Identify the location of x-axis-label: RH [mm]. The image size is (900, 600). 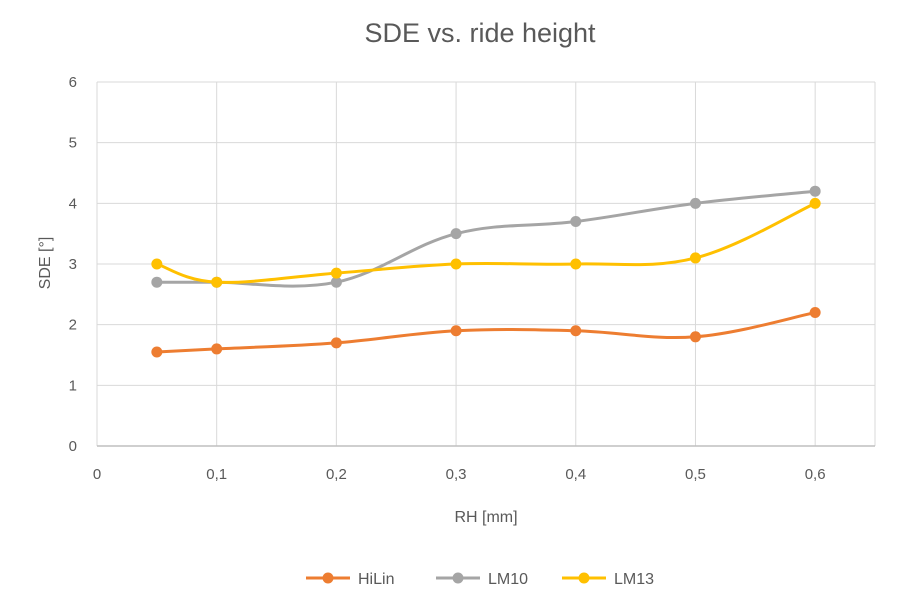
(485, 517).